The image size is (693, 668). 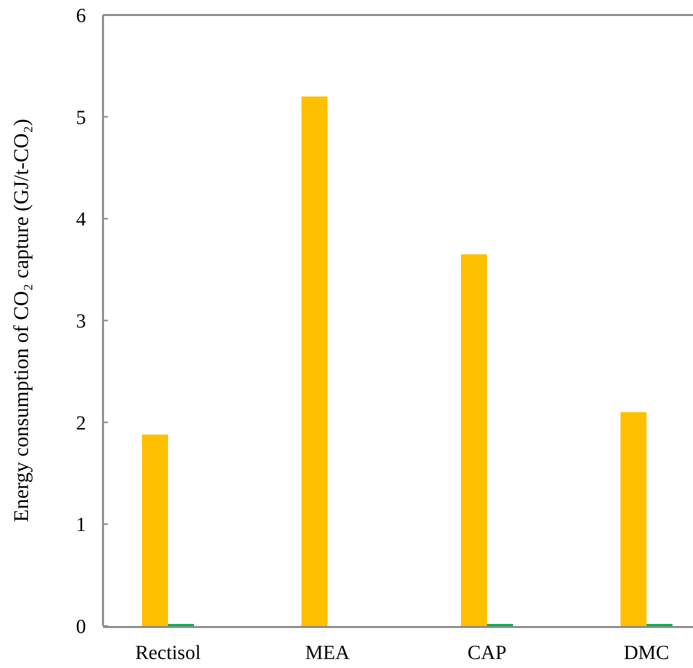 What do you see at coordinates (81, 627) in the screenshot?
I see `y-tick-label: 0` at bounding box center [81, 627].